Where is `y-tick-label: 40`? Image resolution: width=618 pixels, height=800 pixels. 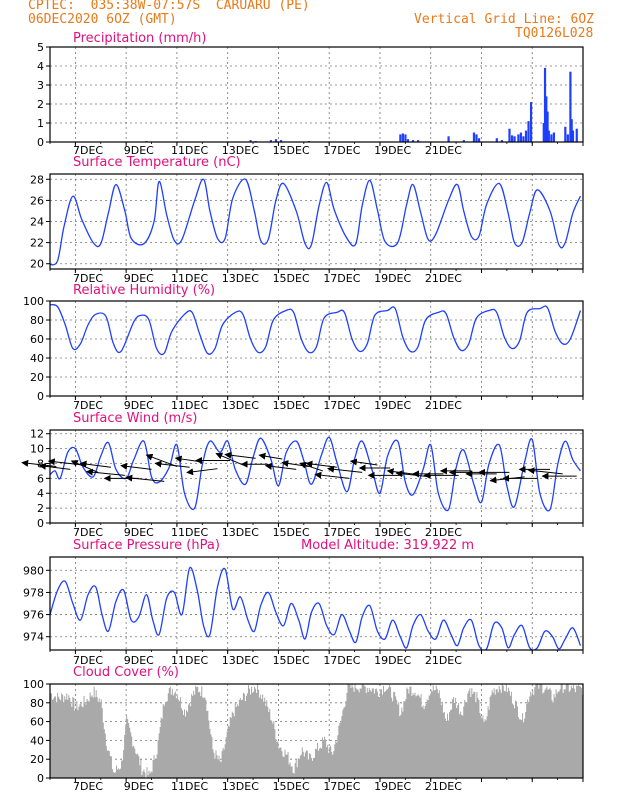
y-tick-label: 40 is located at coordinates (37, 358).